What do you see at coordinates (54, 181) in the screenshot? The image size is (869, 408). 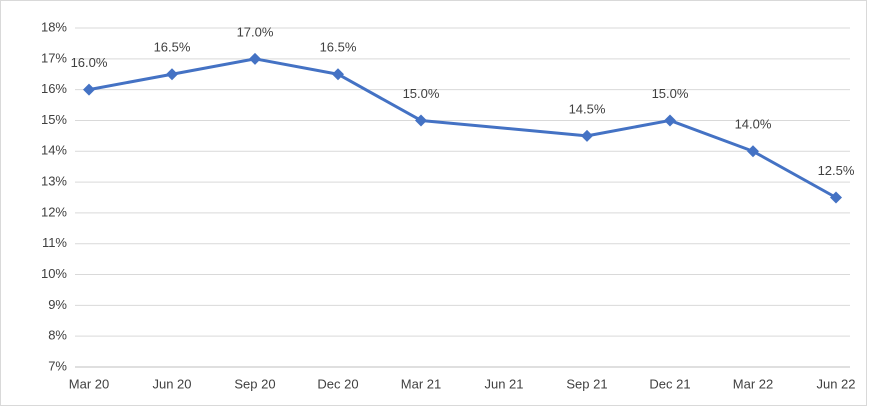 I see `y-tick-label: 13%` at bounding box center [54, 181].